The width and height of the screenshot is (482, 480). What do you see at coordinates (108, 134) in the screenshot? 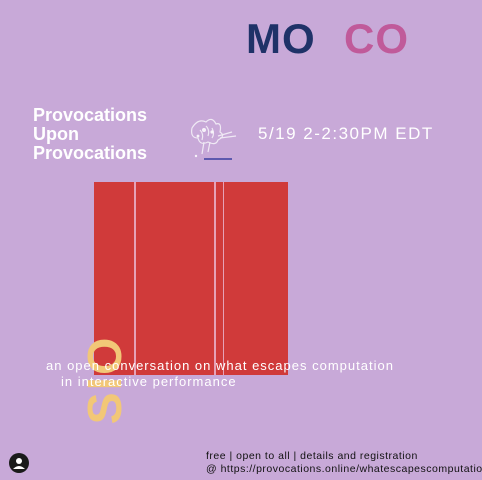
I see `event-title: Provocations Upon Provocations` at bounding box center [108, 134].